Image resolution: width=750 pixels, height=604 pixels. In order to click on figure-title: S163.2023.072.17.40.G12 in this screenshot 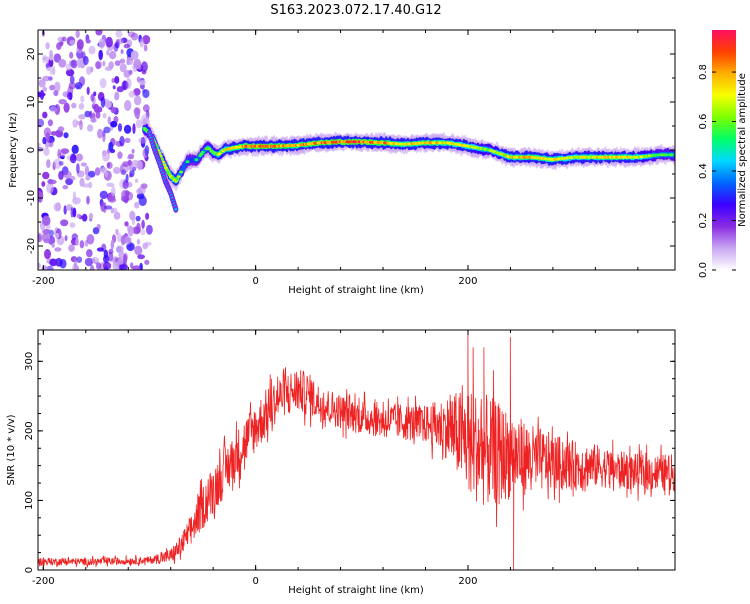, I will do `click(355, 10)`.